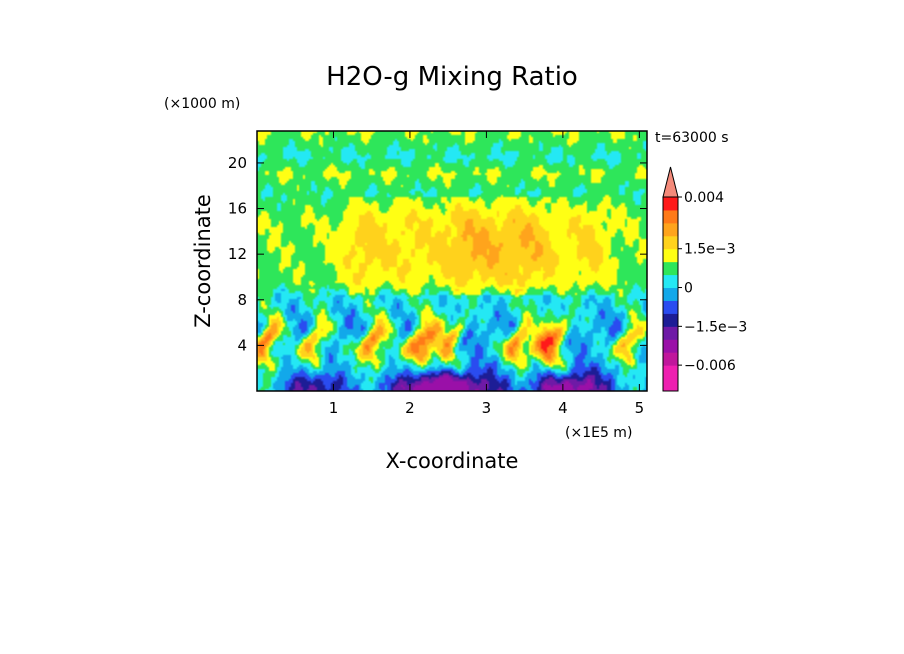  I want to click on y-tick-label: 12, so click(237, 254).